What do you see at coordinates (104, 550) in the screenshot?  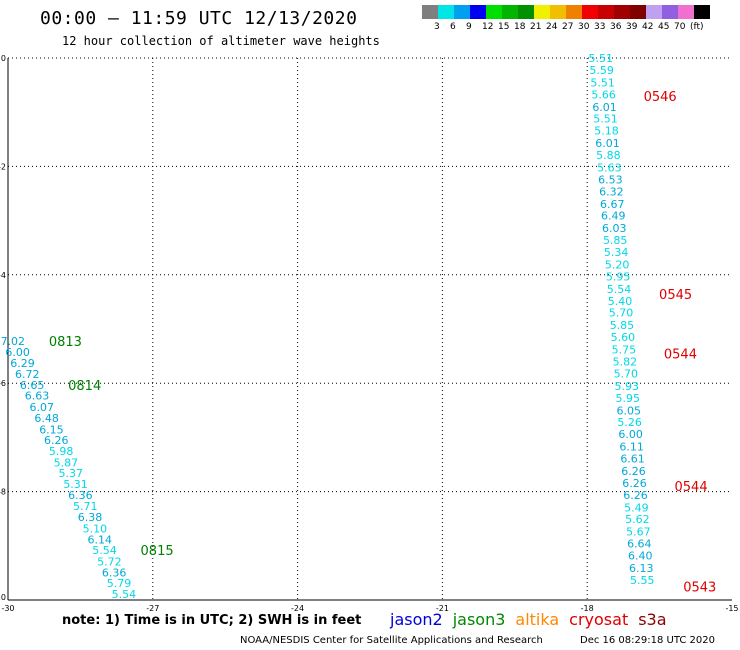 I see `wave-height-value: 5.54` at bounding box center [104, 550].